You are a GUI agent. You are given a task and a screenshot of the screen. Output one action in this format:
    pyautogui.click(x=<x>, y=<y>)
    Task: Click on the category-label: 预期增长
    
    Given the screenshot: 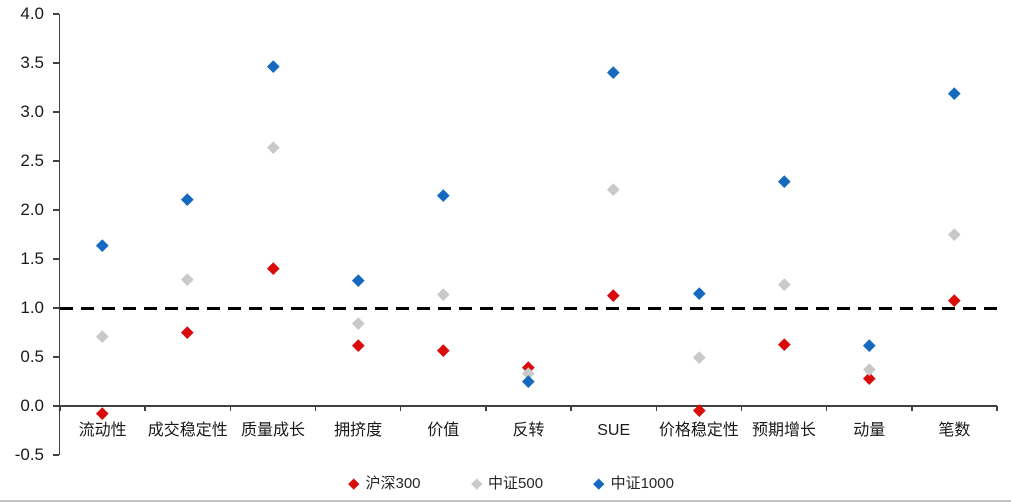 What is the action you would take?
    pyautogui.click(x=784, y=430)
    